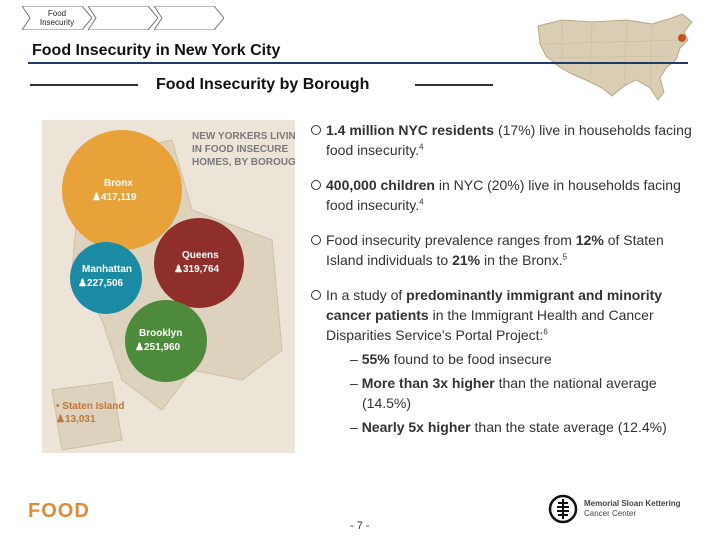  I want to click on subtitle-rule-left, so click(84, 85).